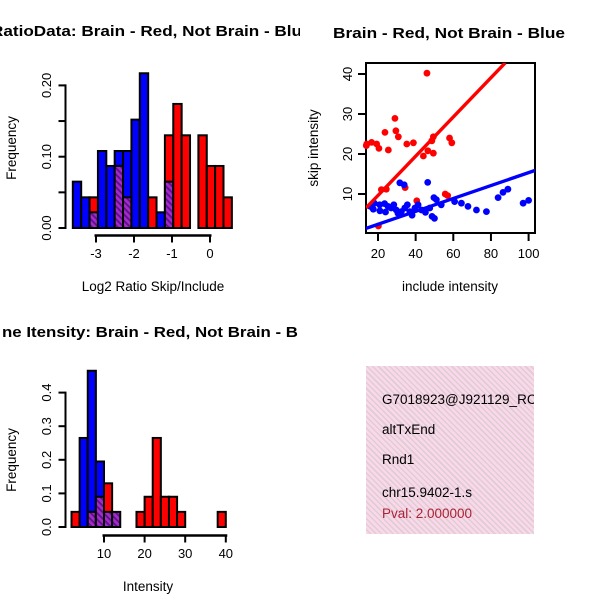  Describe the element at coordinates (398, 459) in the screenshot. I see `gene-name-text: Rnd1` at that location.